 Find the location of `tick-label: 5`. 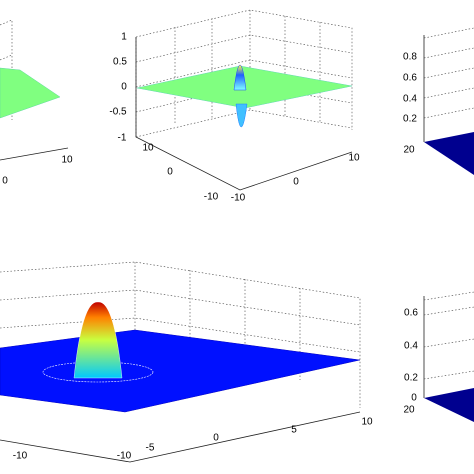

tick-label: 5 is located at coordinates (294, 430).